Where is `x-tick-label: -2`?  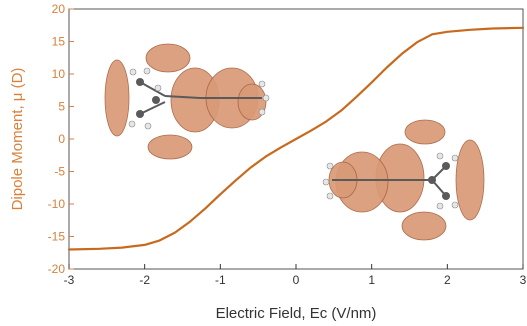 x-tick-label: -2 is located at coordinates (144, 280).